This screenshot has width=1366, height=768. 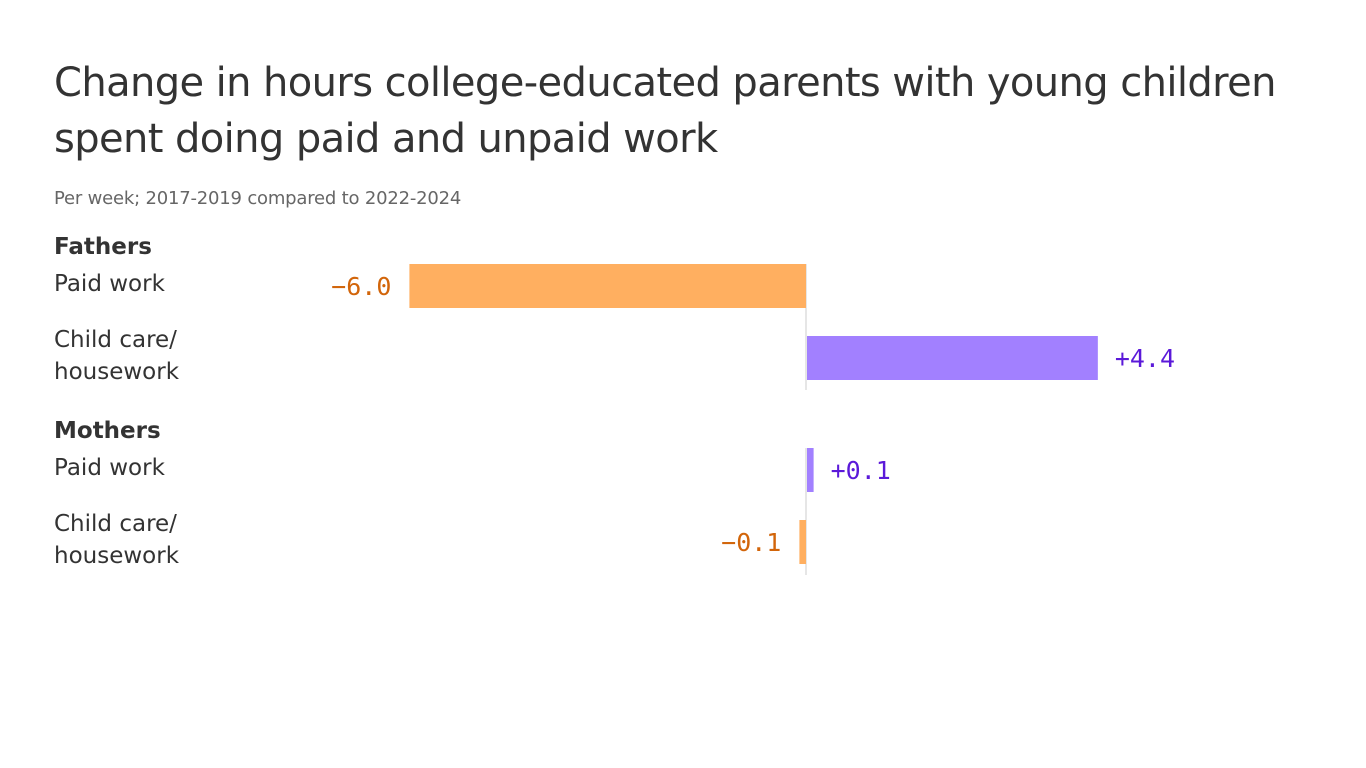 What do you see at coordinates (607, 286) in the screenshot?
I see `bar-fathers-paid-work` at bounding box center [607, 286].